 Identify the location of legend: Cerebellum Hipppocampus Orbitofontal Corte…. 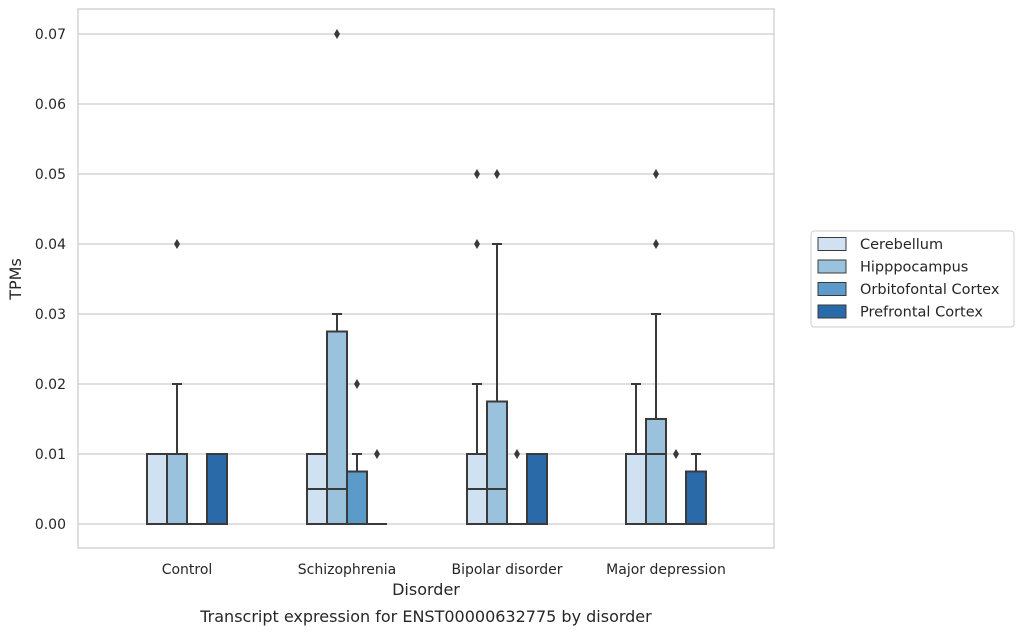
(912, 279).